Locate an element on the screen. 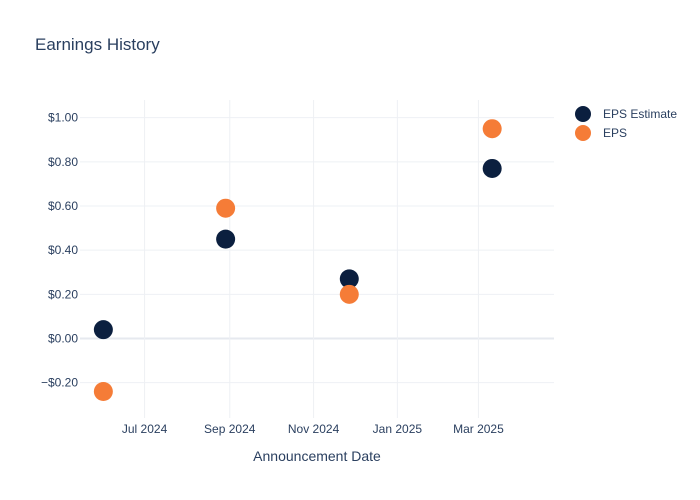  x-axis-title: Announcement Date is located at coordinates (317, 456).